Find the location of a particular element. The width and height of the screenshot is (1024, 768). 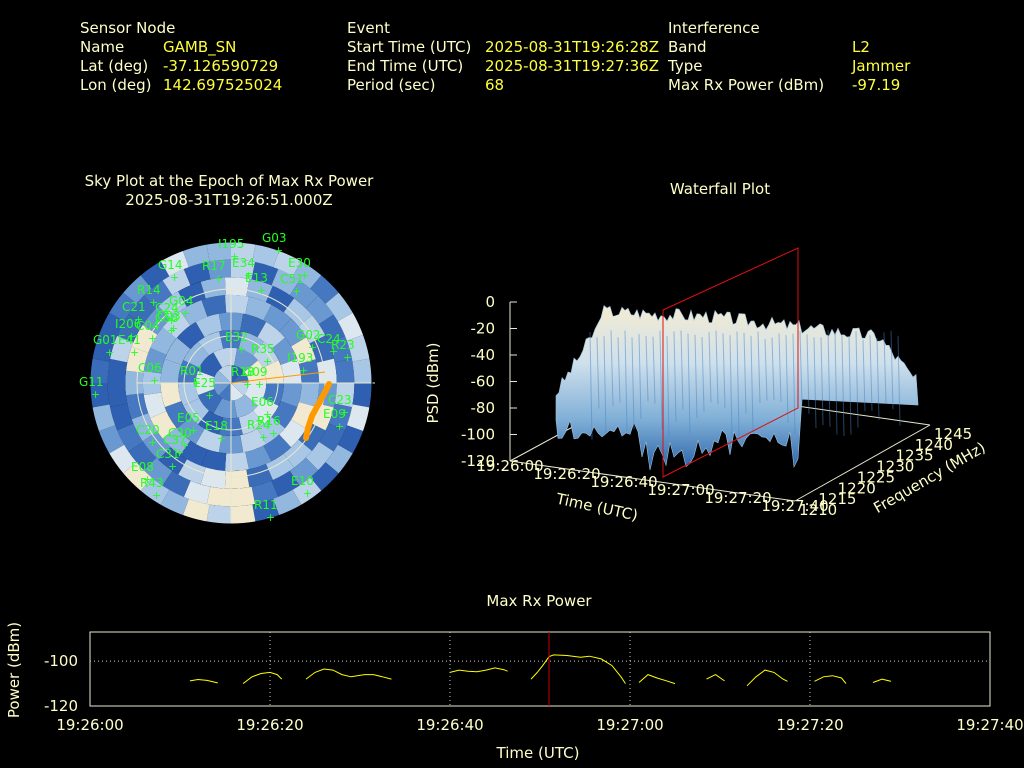

sky-plot-title: Sky Plot at the Epoch of Max Rx Power is located at coordinates (230, 181).